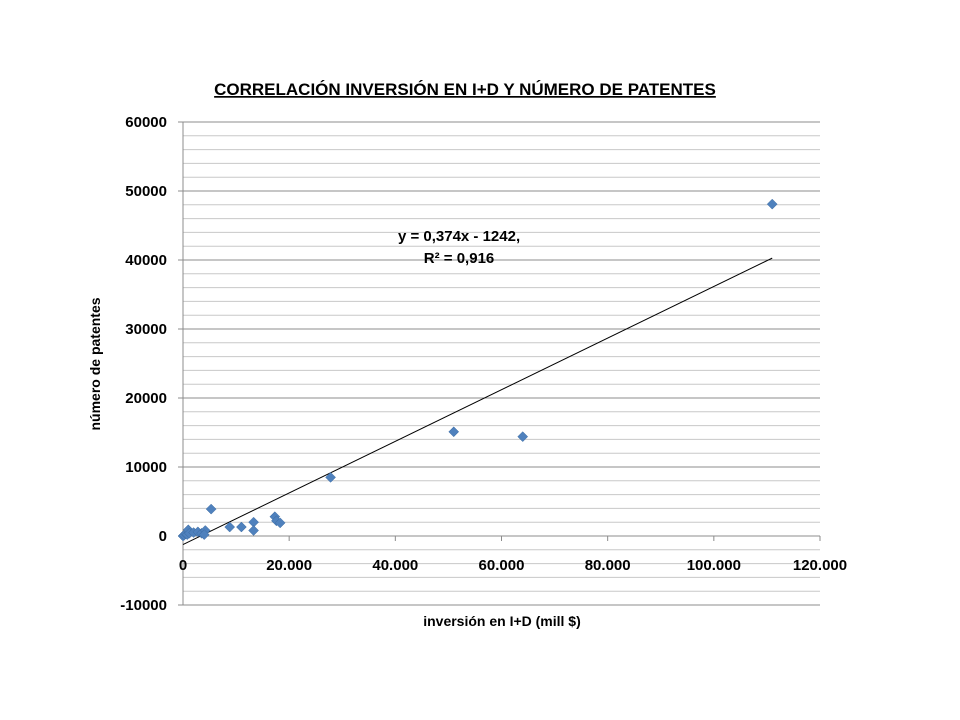 The height and width of the screenshot is (720, 960). Describe the element at coordinates (146, 467) in the screenshot. I see `y-tick-label: 10000` at that location.